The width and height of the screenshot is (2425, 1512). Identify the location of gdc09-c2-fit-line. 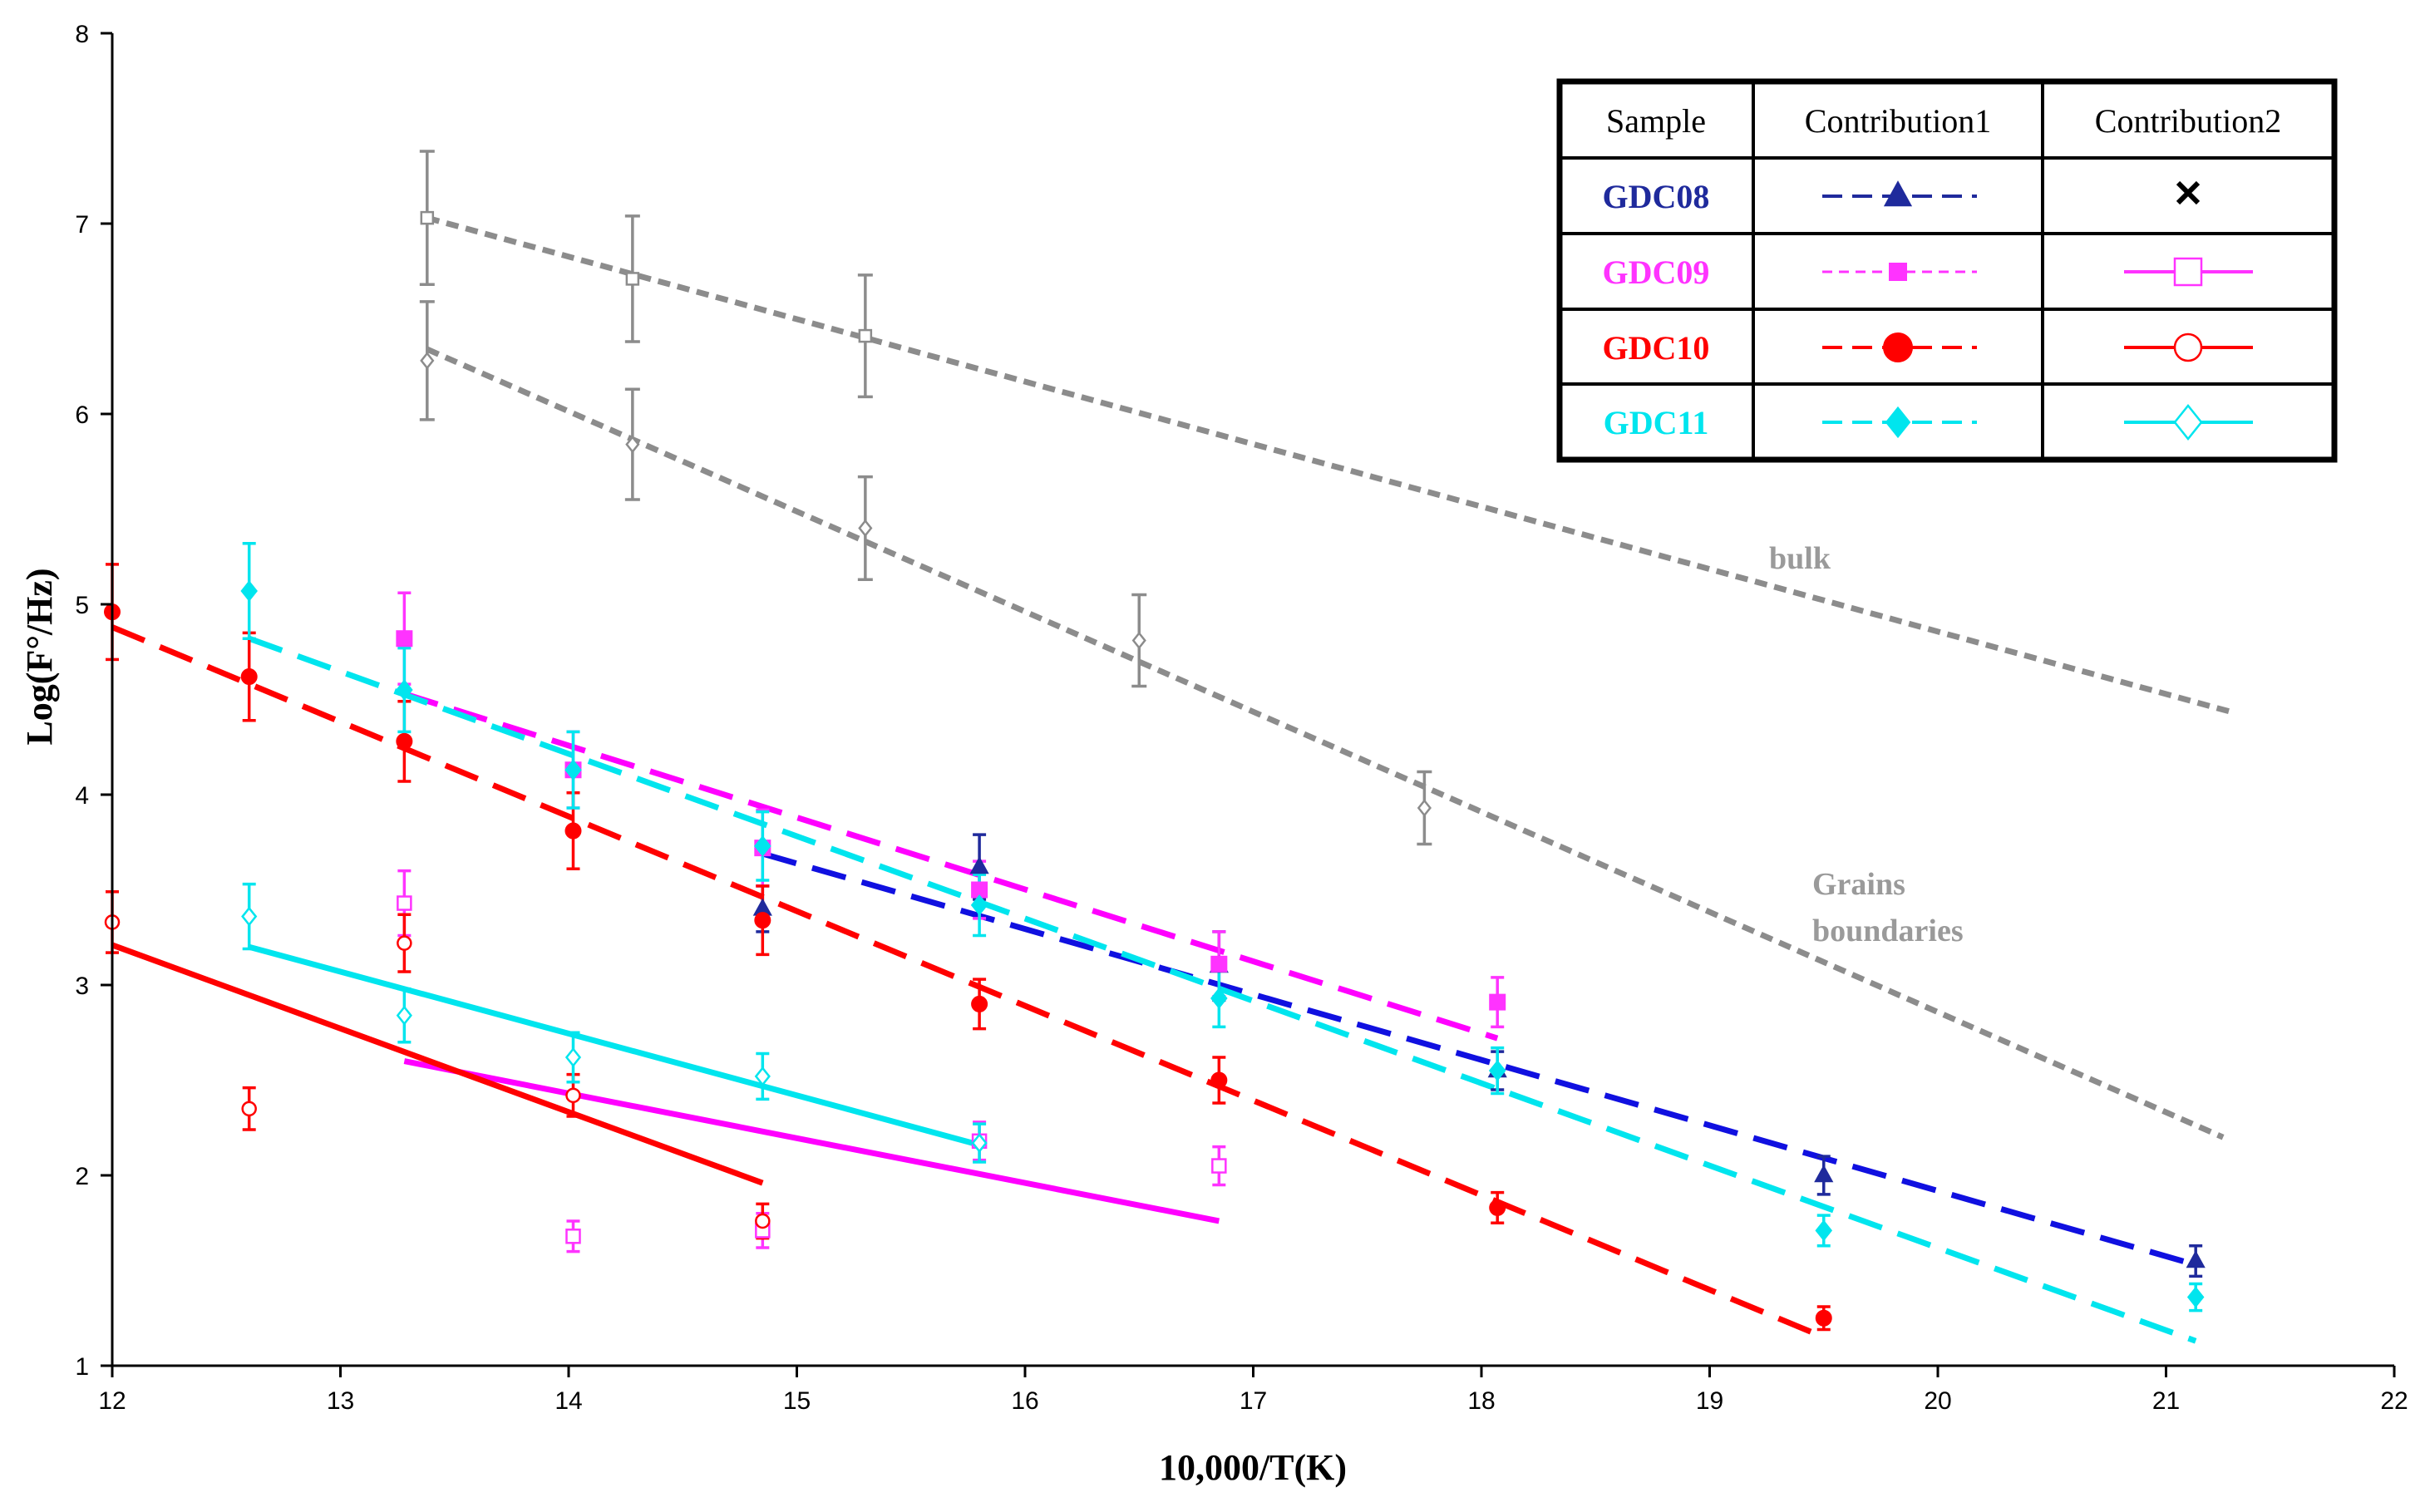
(811, 1141).